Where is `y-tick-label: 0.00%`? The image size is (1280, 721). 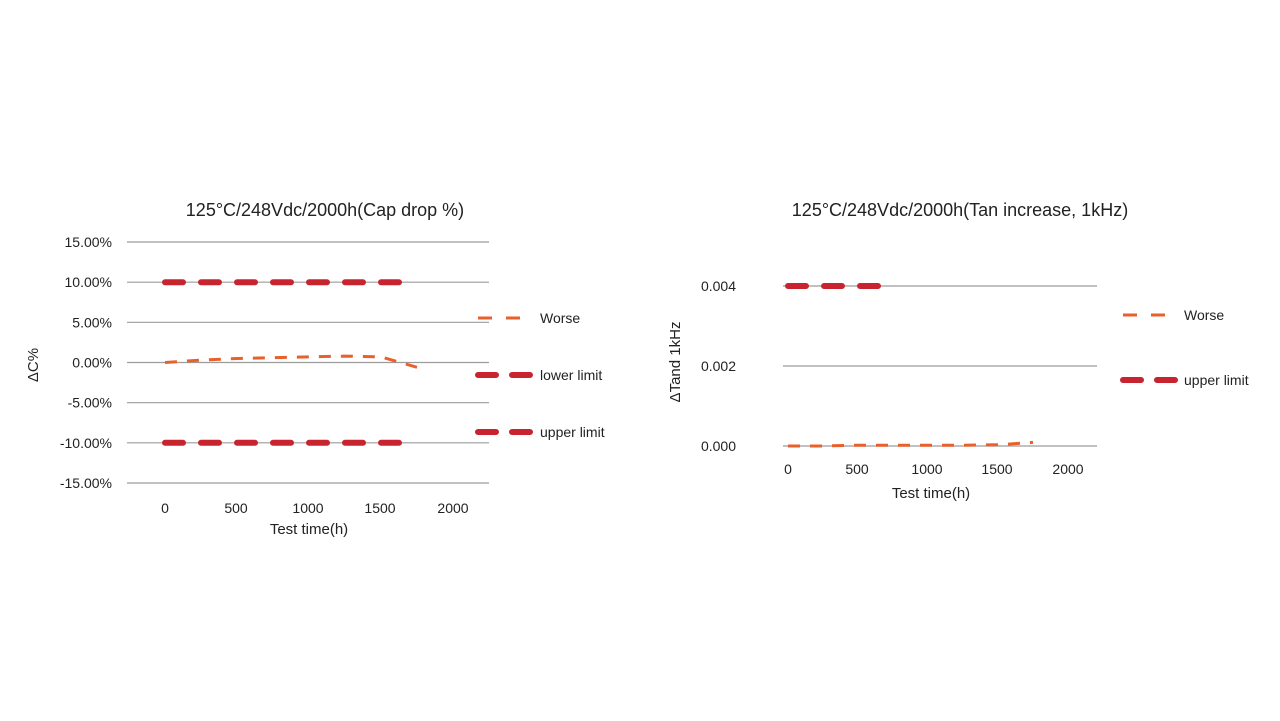 y-tick-label: 0.00% is located at coordinates (92, 363).